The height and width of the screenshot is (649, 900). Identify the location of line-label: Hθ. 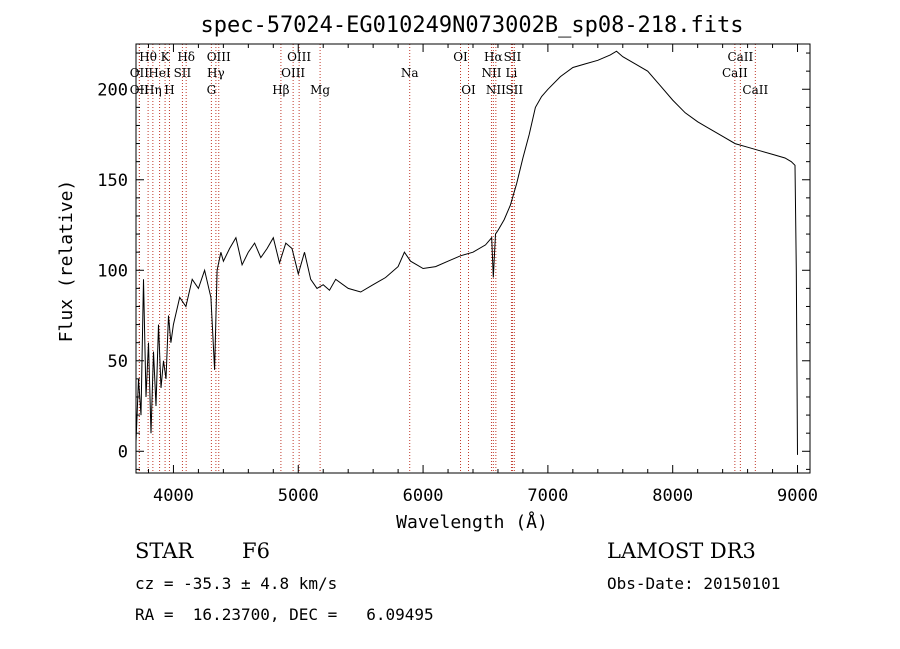
(148, 57).